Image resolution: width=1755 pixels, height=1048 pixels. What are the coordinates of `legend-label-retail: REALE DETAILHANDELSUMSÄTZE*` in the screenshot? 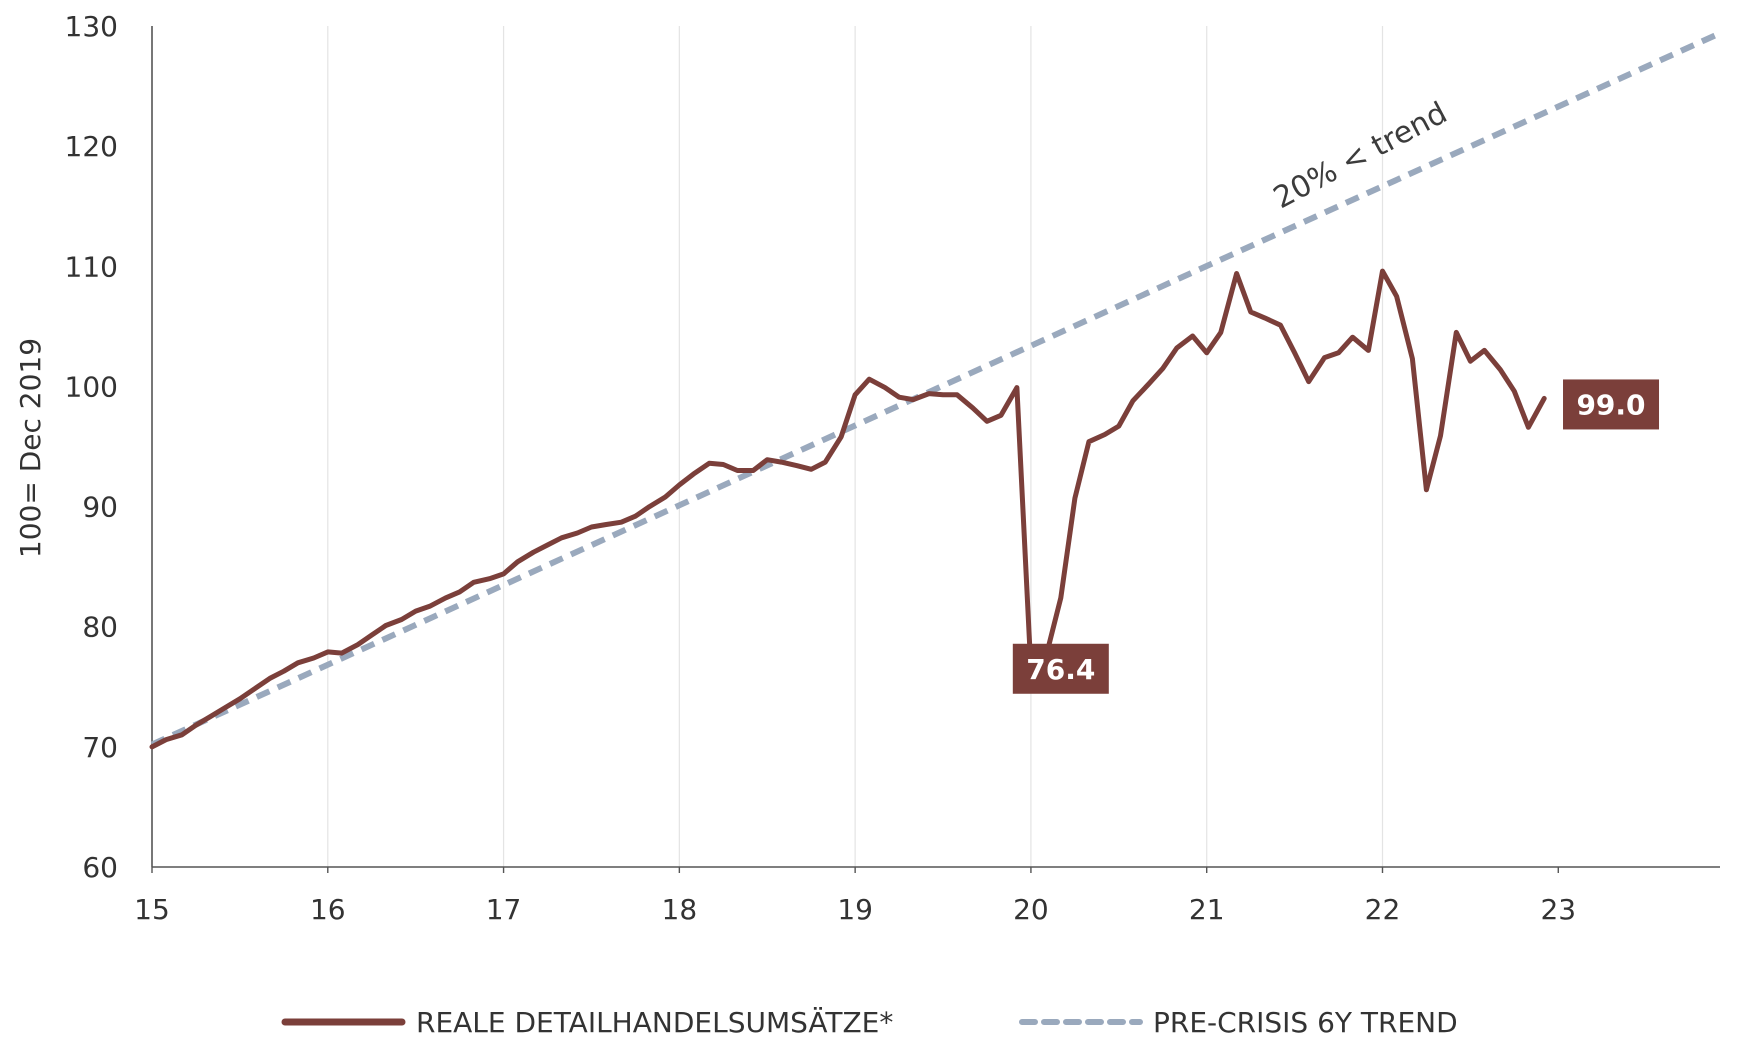 It's located at (654, 1022).